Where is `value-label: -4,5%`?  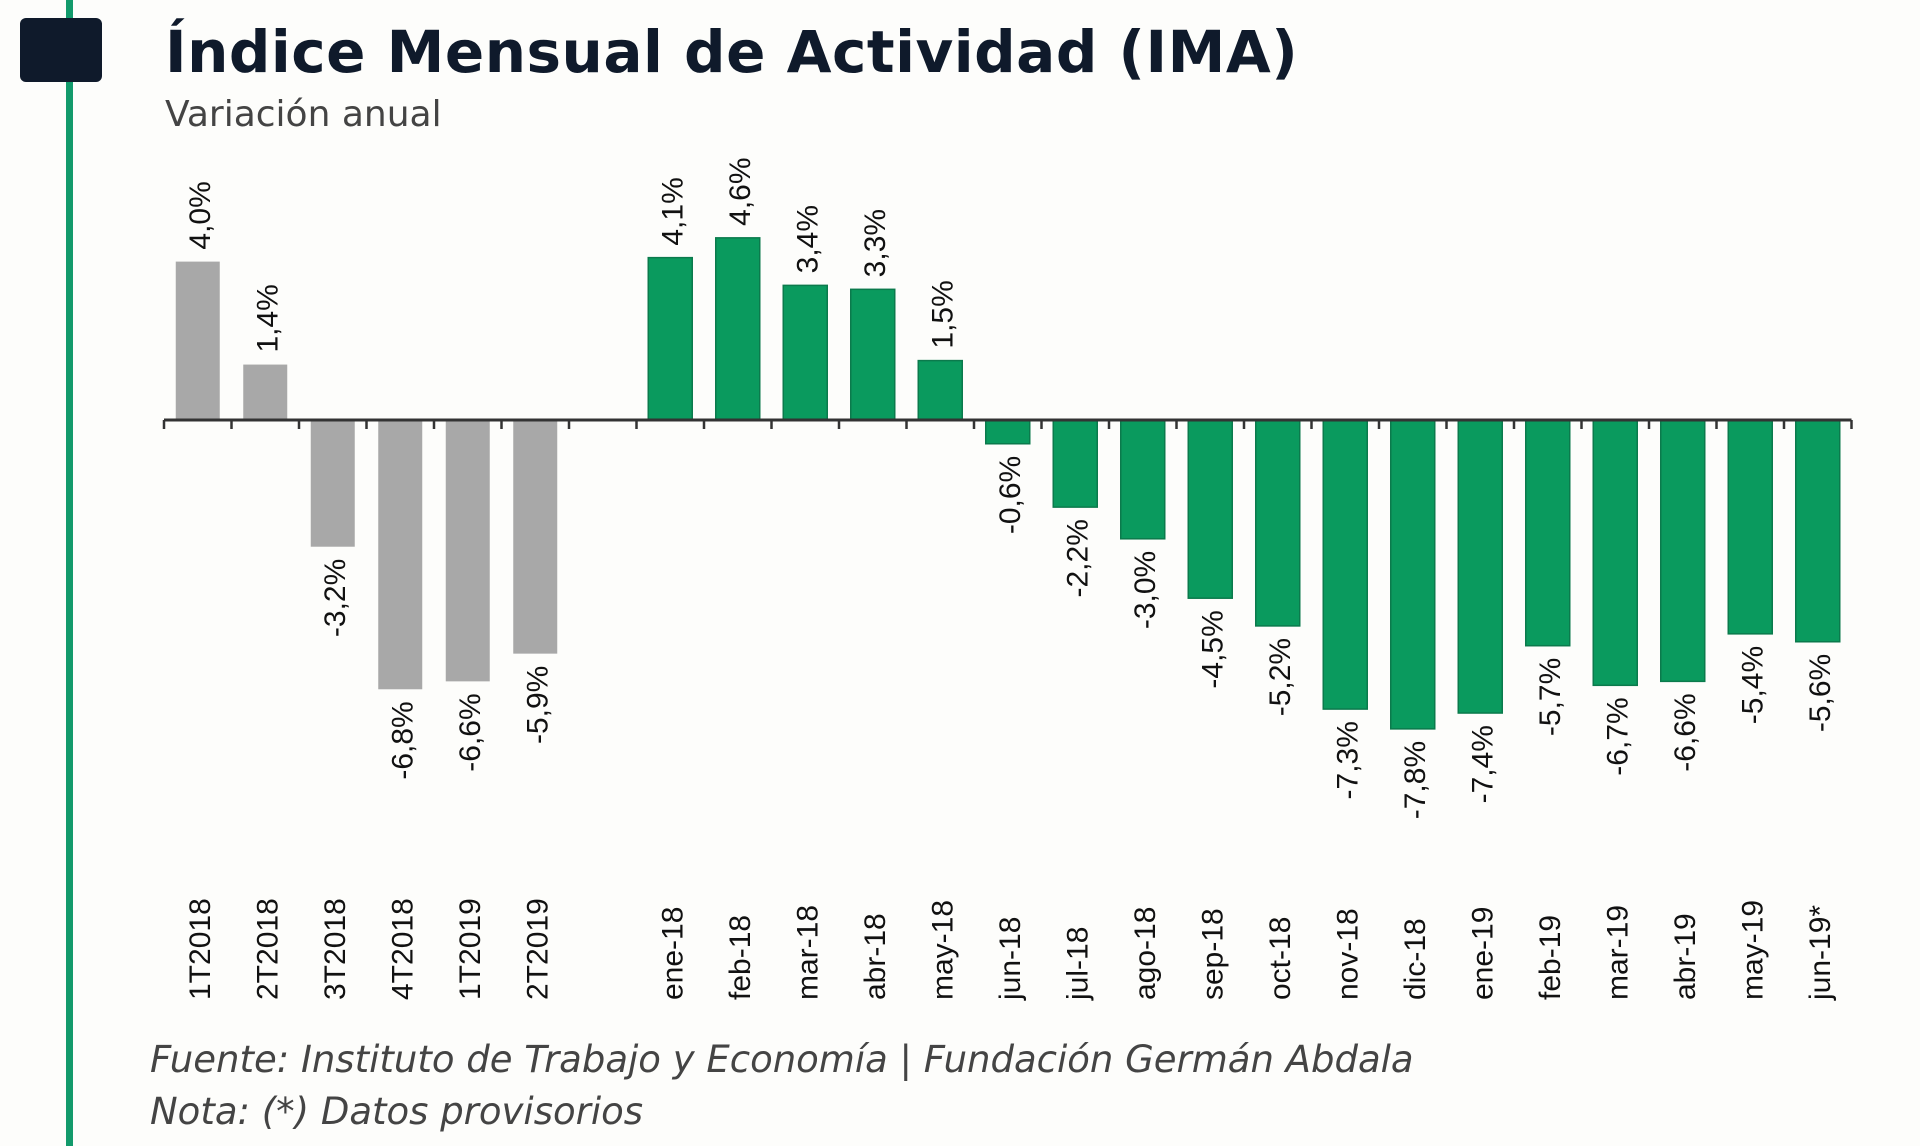 value-label: -4,5% is located at coordinates (1212, 649).